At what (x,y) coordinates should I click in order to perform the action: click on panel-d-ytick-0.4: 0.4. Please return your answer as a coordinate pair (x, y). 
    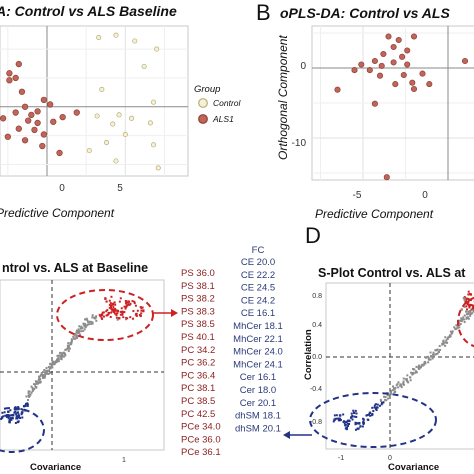
    Looking at the image, I should click on (317, 325).